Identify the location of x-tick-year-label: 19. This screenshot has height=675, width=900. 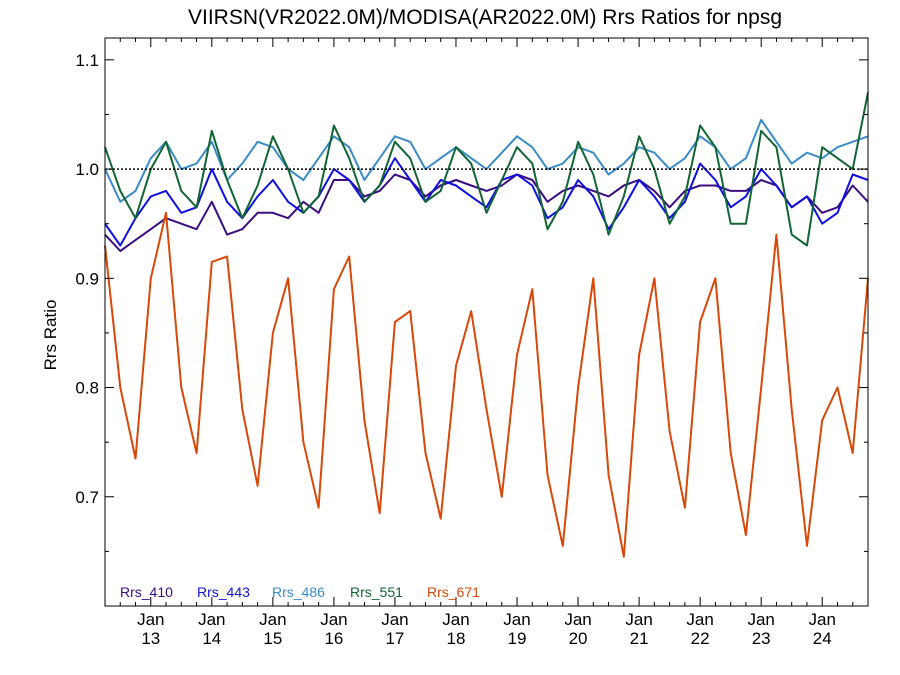
(517, 638).